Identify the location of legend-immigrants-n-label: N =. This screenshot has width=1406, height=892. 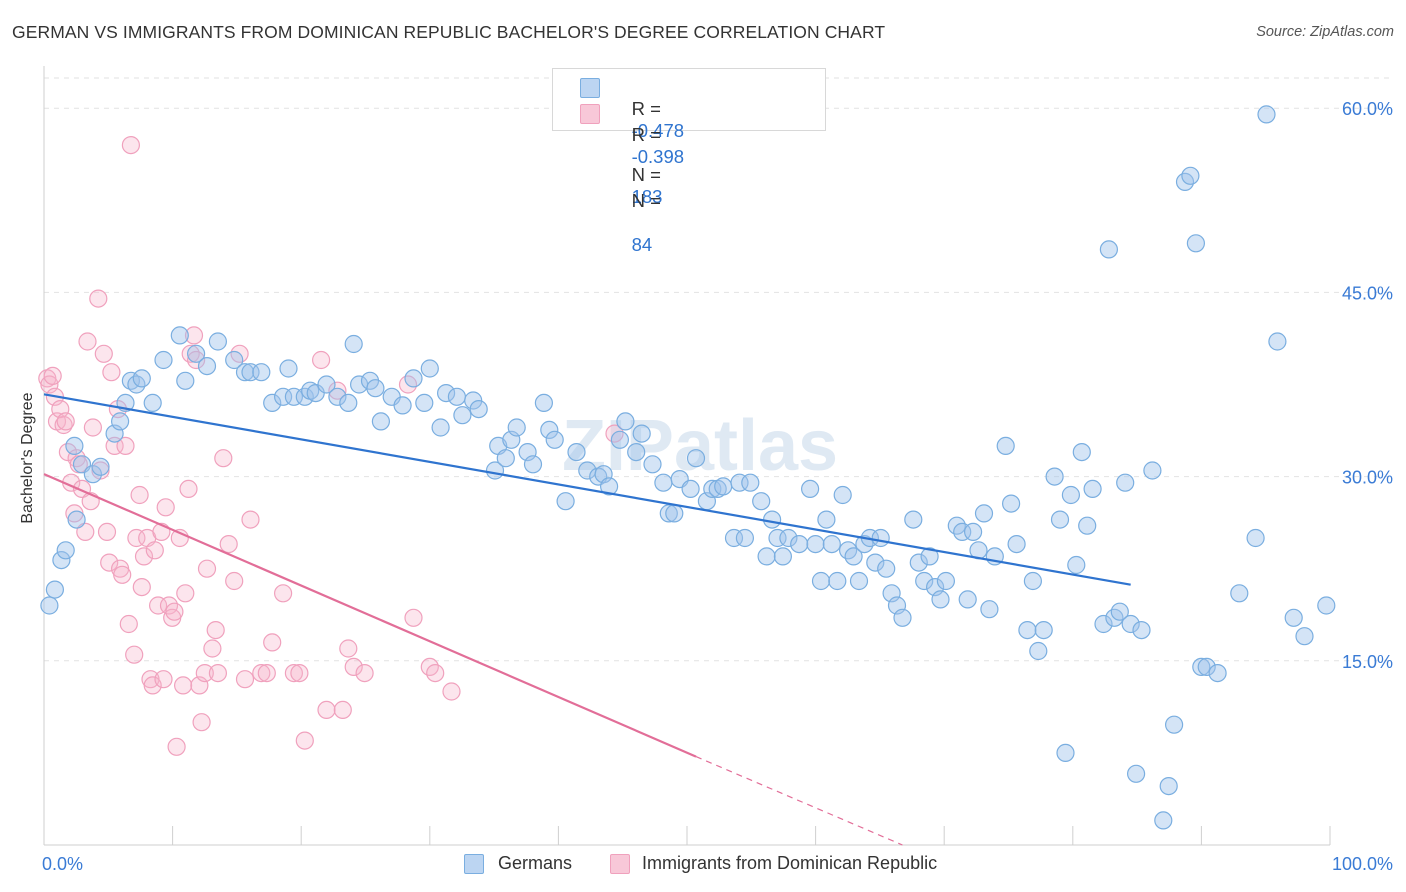
(646, 200).